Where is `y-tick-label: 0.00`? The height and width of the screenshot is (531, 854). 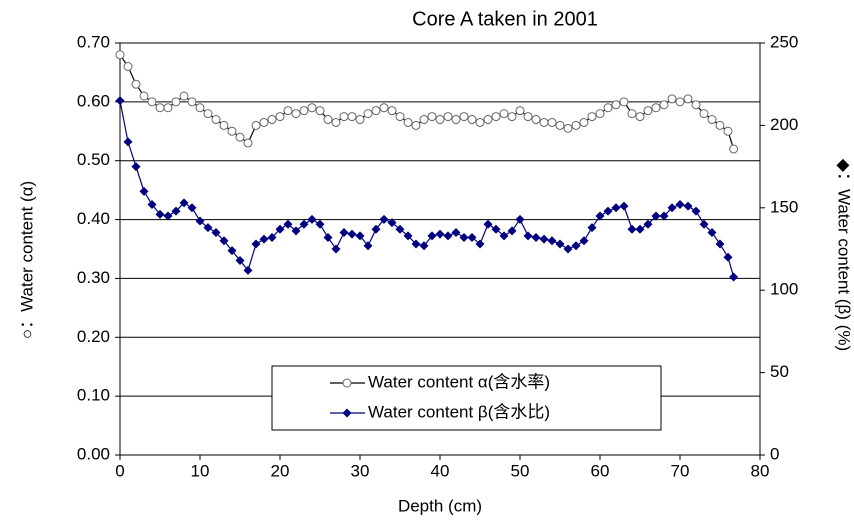
y-tick-label: 0.00 is located at coordinates (93, 453).